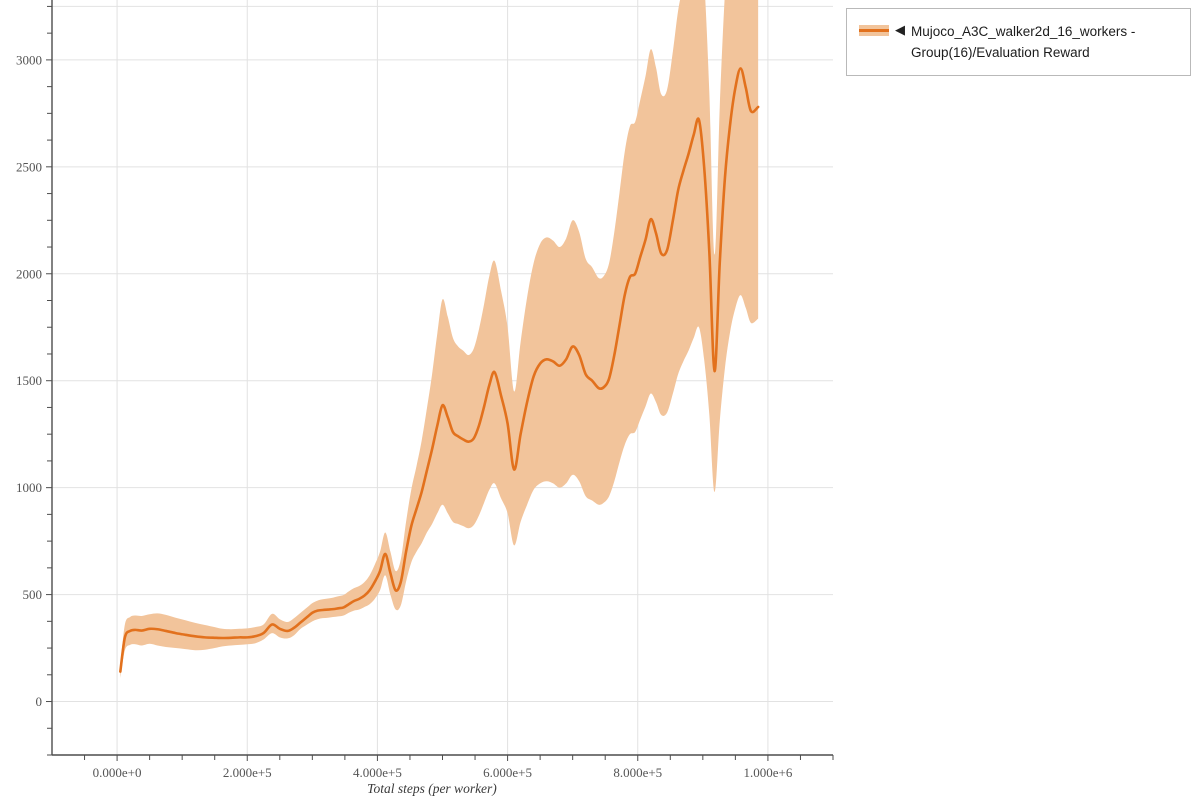 This screenshot has width=1200, height=800. What do you see at coordinates (29, 166) in the screenshot?
I see `y-tick-label: 2500` at bounding box center [29, 166].